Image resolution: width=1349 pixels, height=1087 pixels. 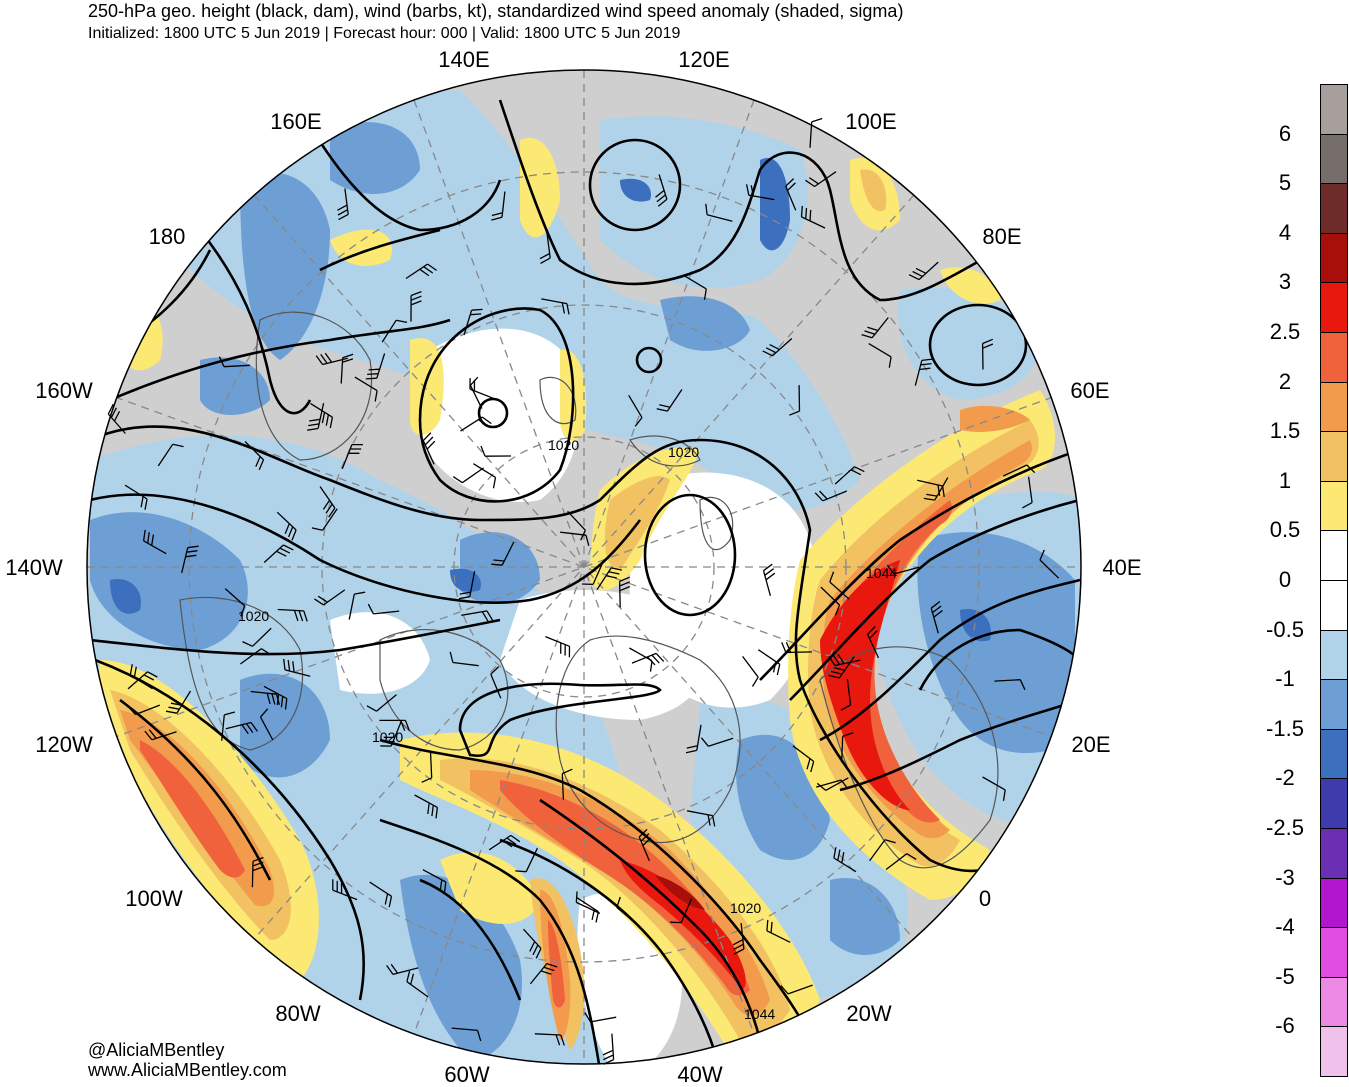 I want to click on colorbar-tick-label: 0, so click(x=1285, y=579).